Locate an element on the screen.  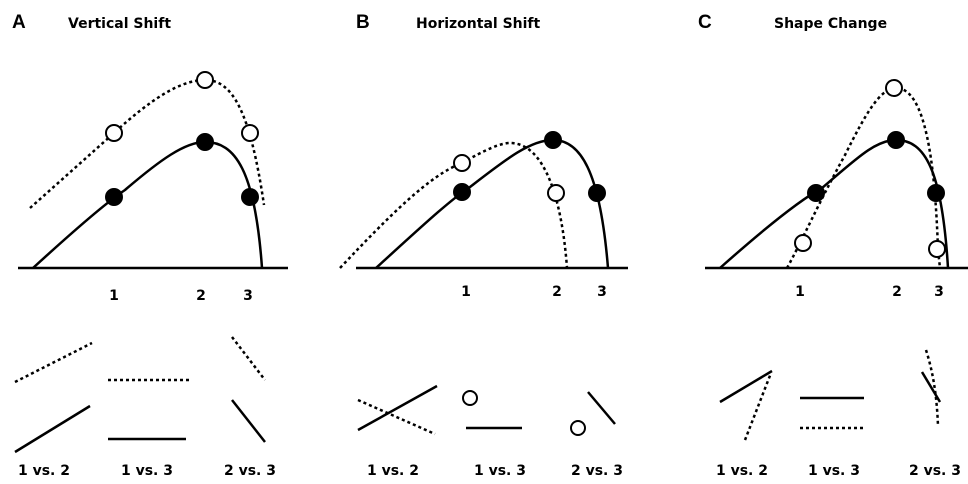
panel-title: Vertical Shift is located at coordinates (119, 24).